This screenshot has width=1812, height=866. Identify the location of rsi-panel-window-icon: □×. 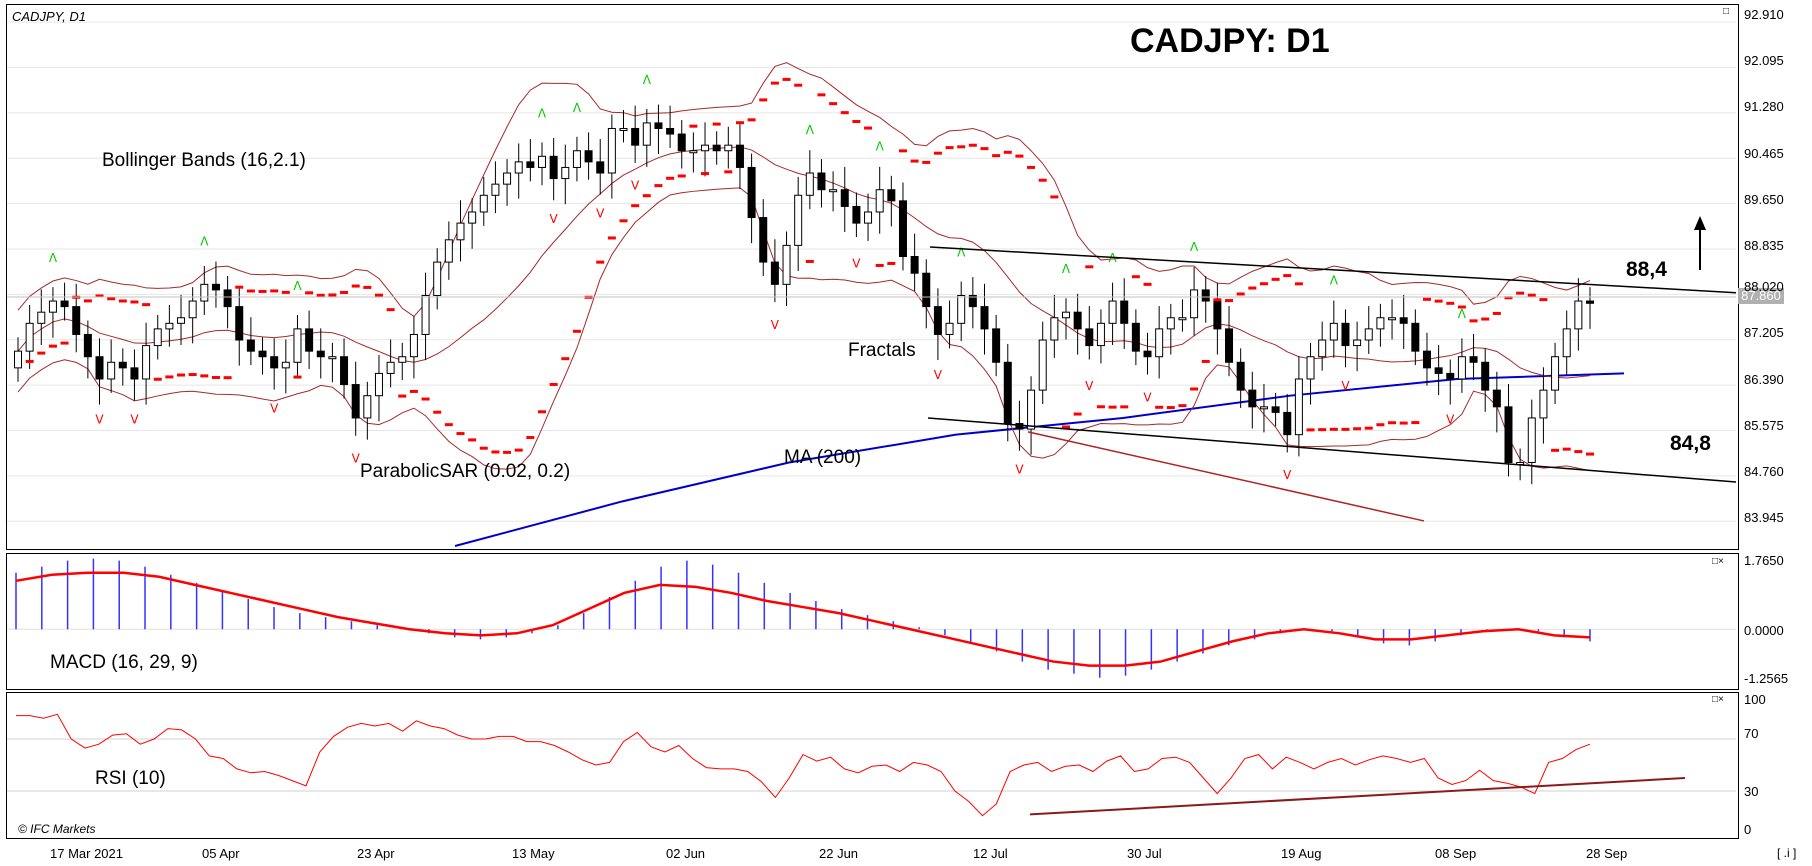
(1718, 699).